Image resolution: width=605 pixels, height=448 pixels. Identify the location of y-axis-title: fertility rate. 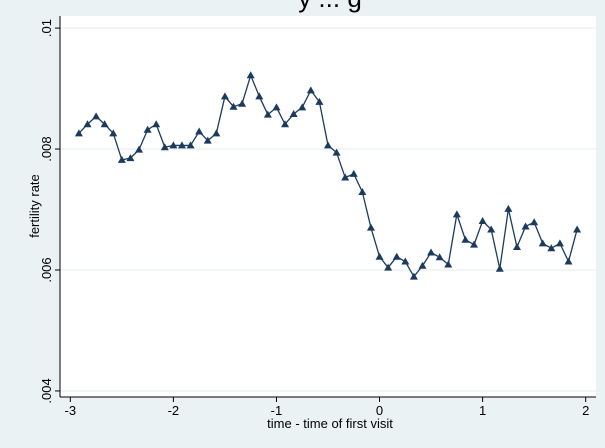
(34, 206).